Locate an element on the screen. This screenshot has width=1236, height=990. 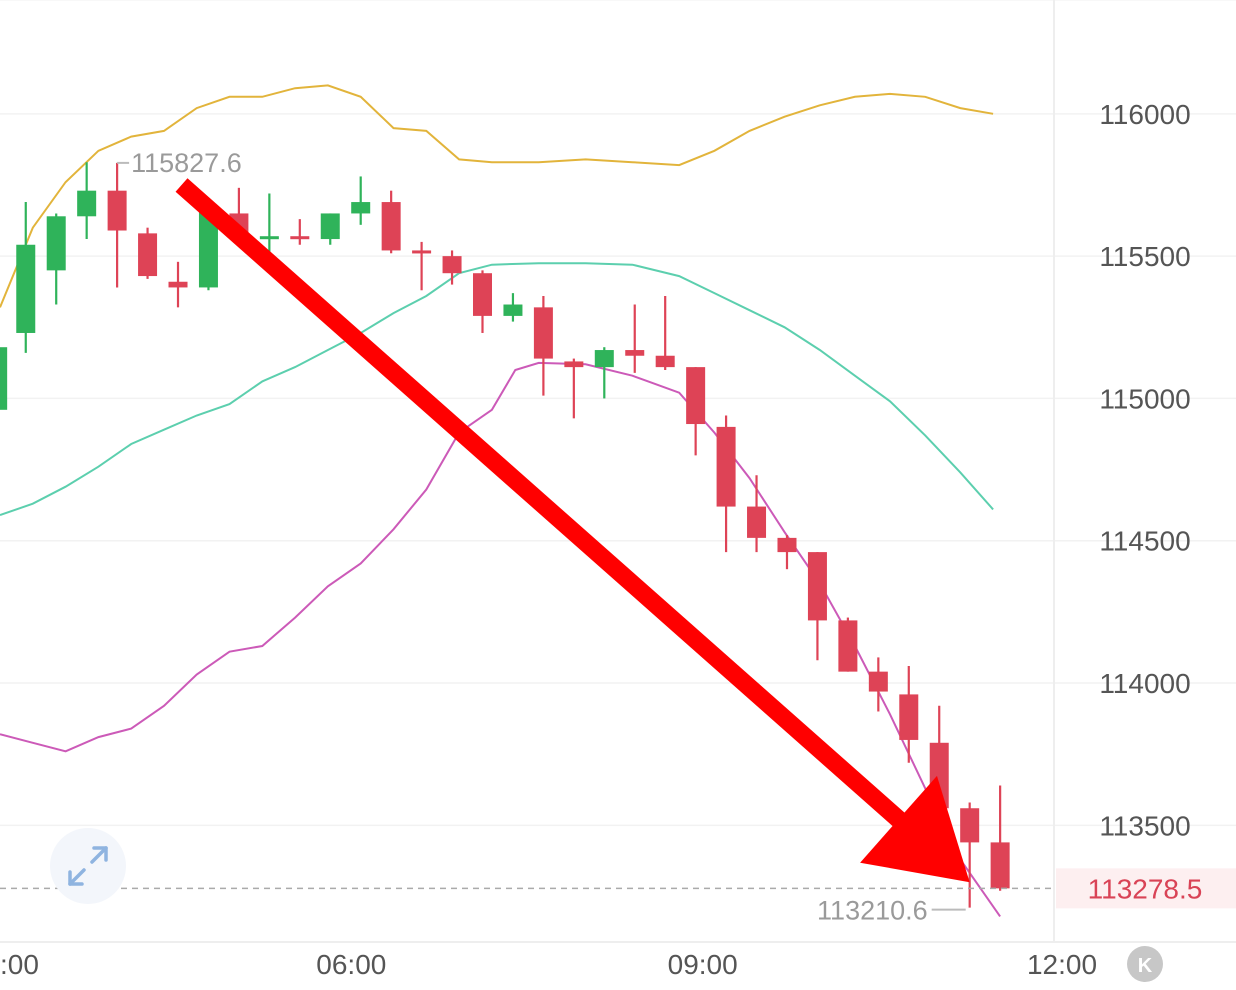
current-price-label: 113278.5 is located at coordinates (1145, 888).